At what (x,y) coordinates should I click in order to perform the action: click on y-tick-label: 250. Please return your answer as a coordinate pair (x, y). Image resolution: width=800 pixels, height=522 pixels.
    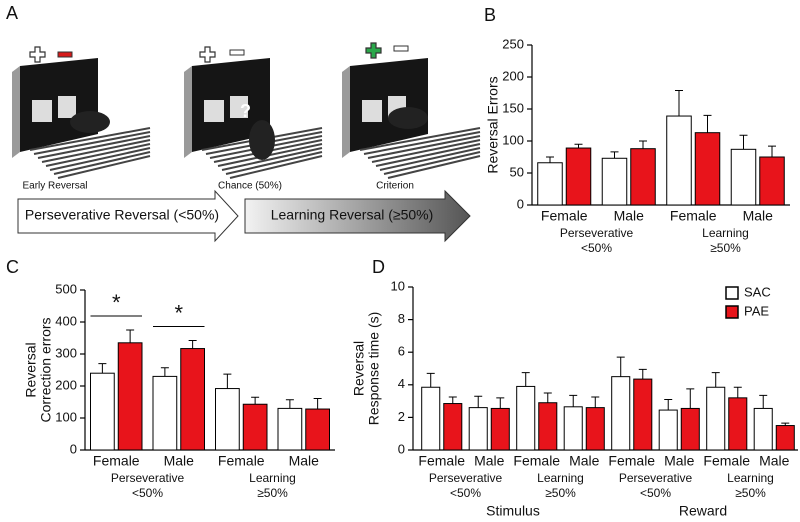
    Looking at the image, I should click on (513, 43).